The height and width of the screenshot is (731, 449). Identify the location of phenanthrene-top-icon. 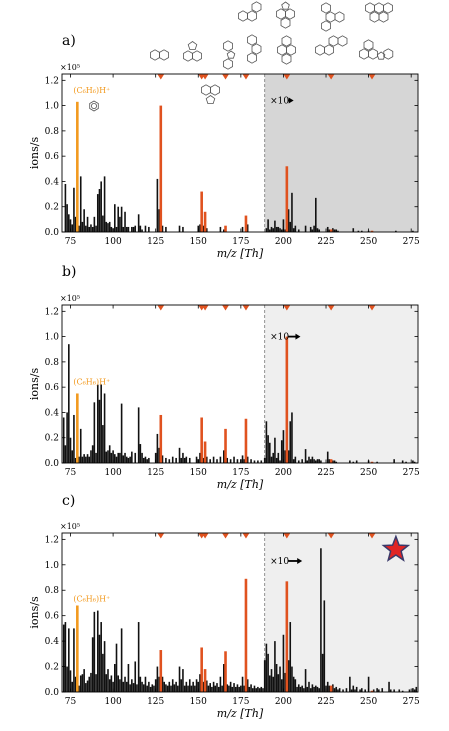
(250, 11).